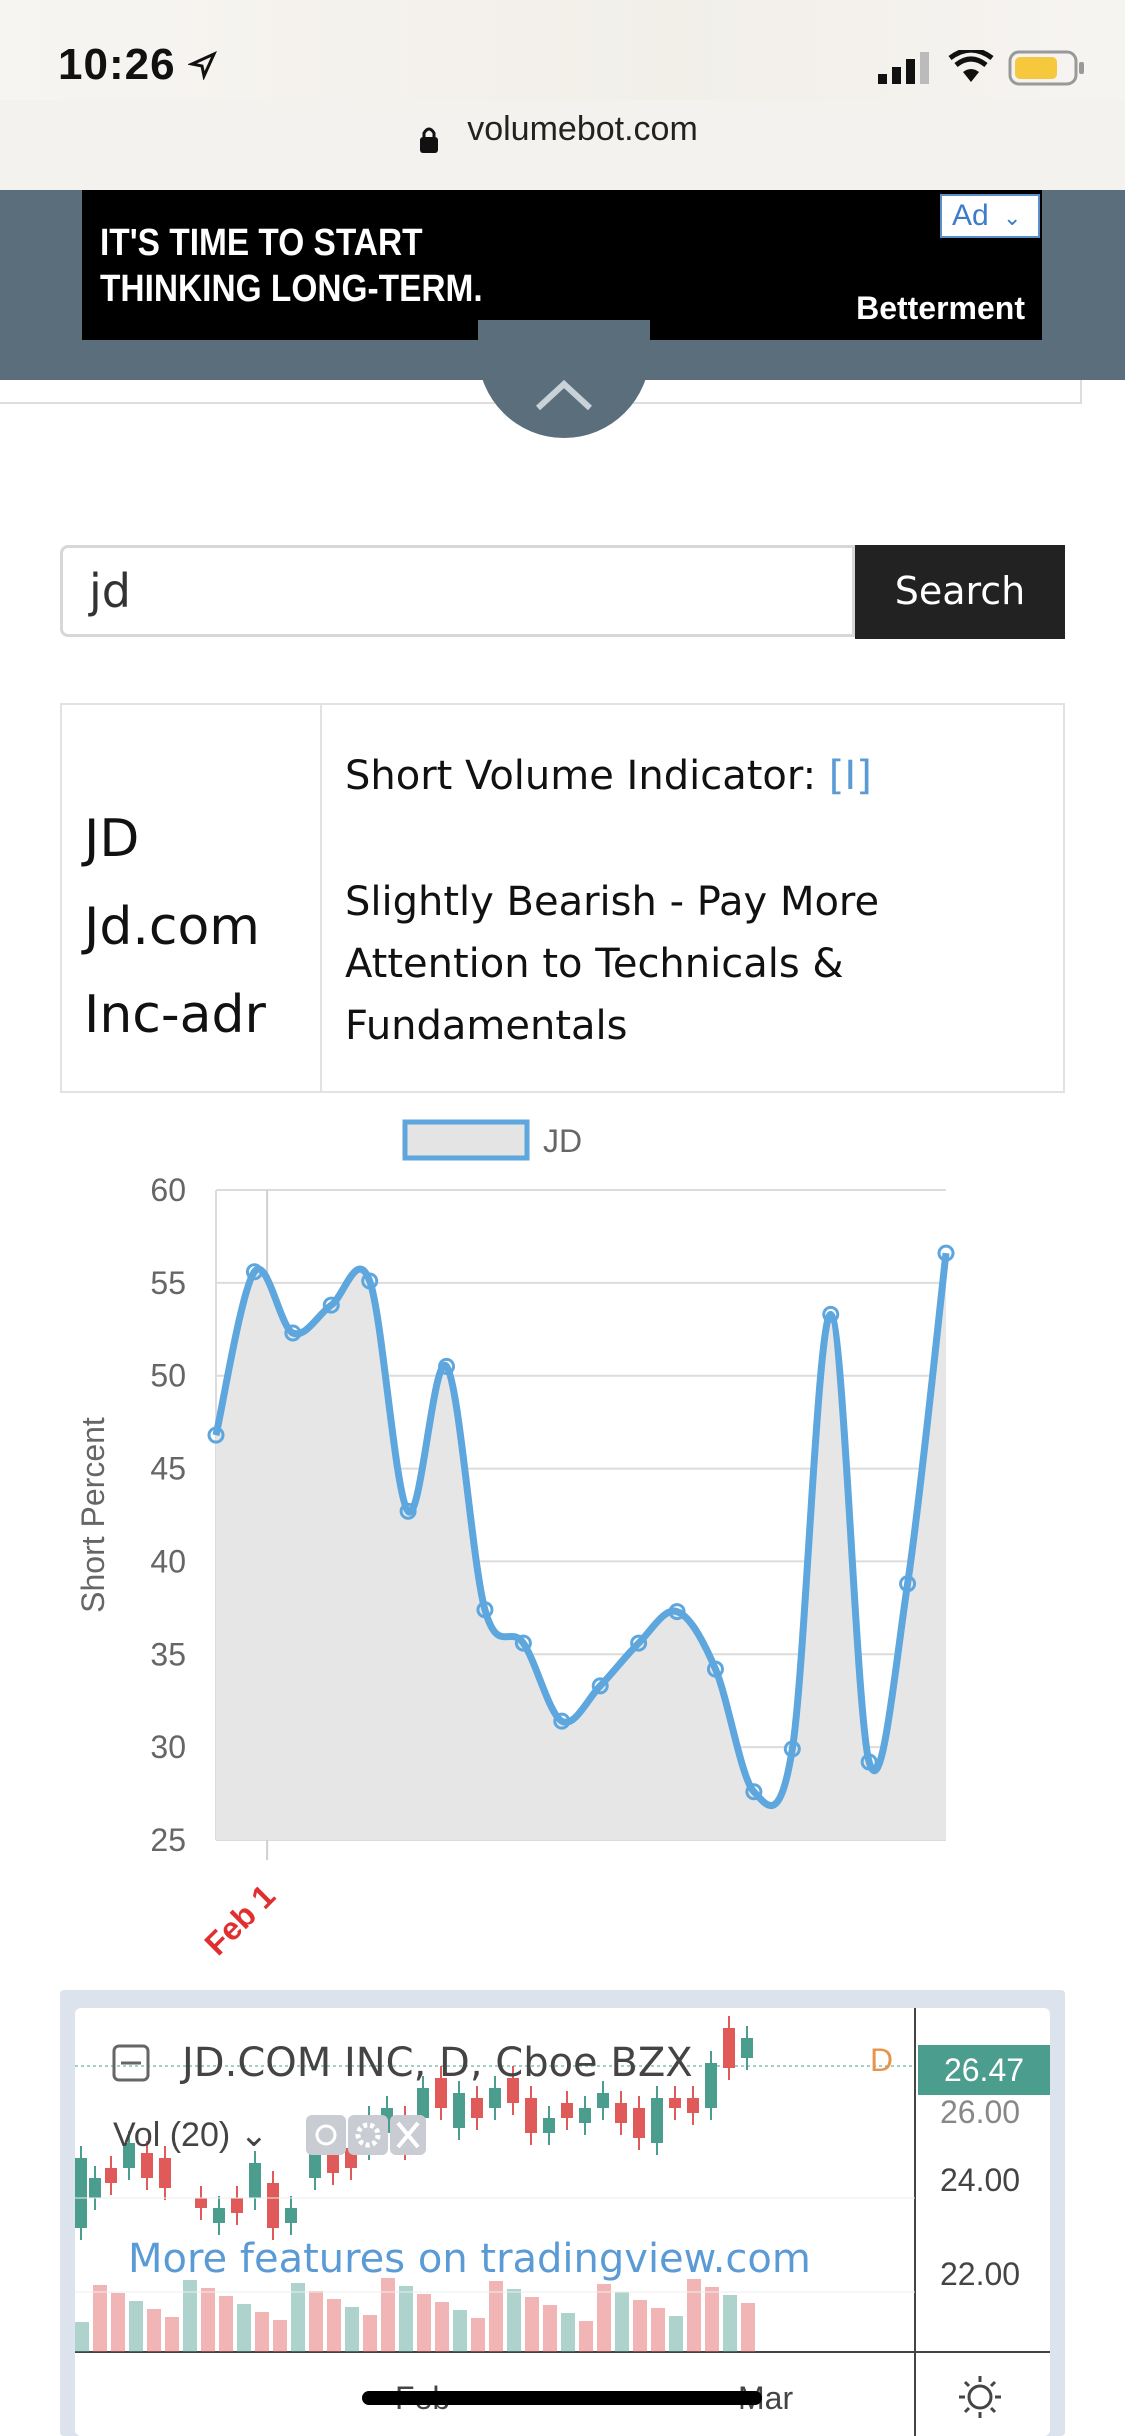 This screenshot has height=2436, width=1125. Describe the element at coordinates (990, 216) in the screenshot. I see `ad-choices-button: Ad ⌄` at that location.